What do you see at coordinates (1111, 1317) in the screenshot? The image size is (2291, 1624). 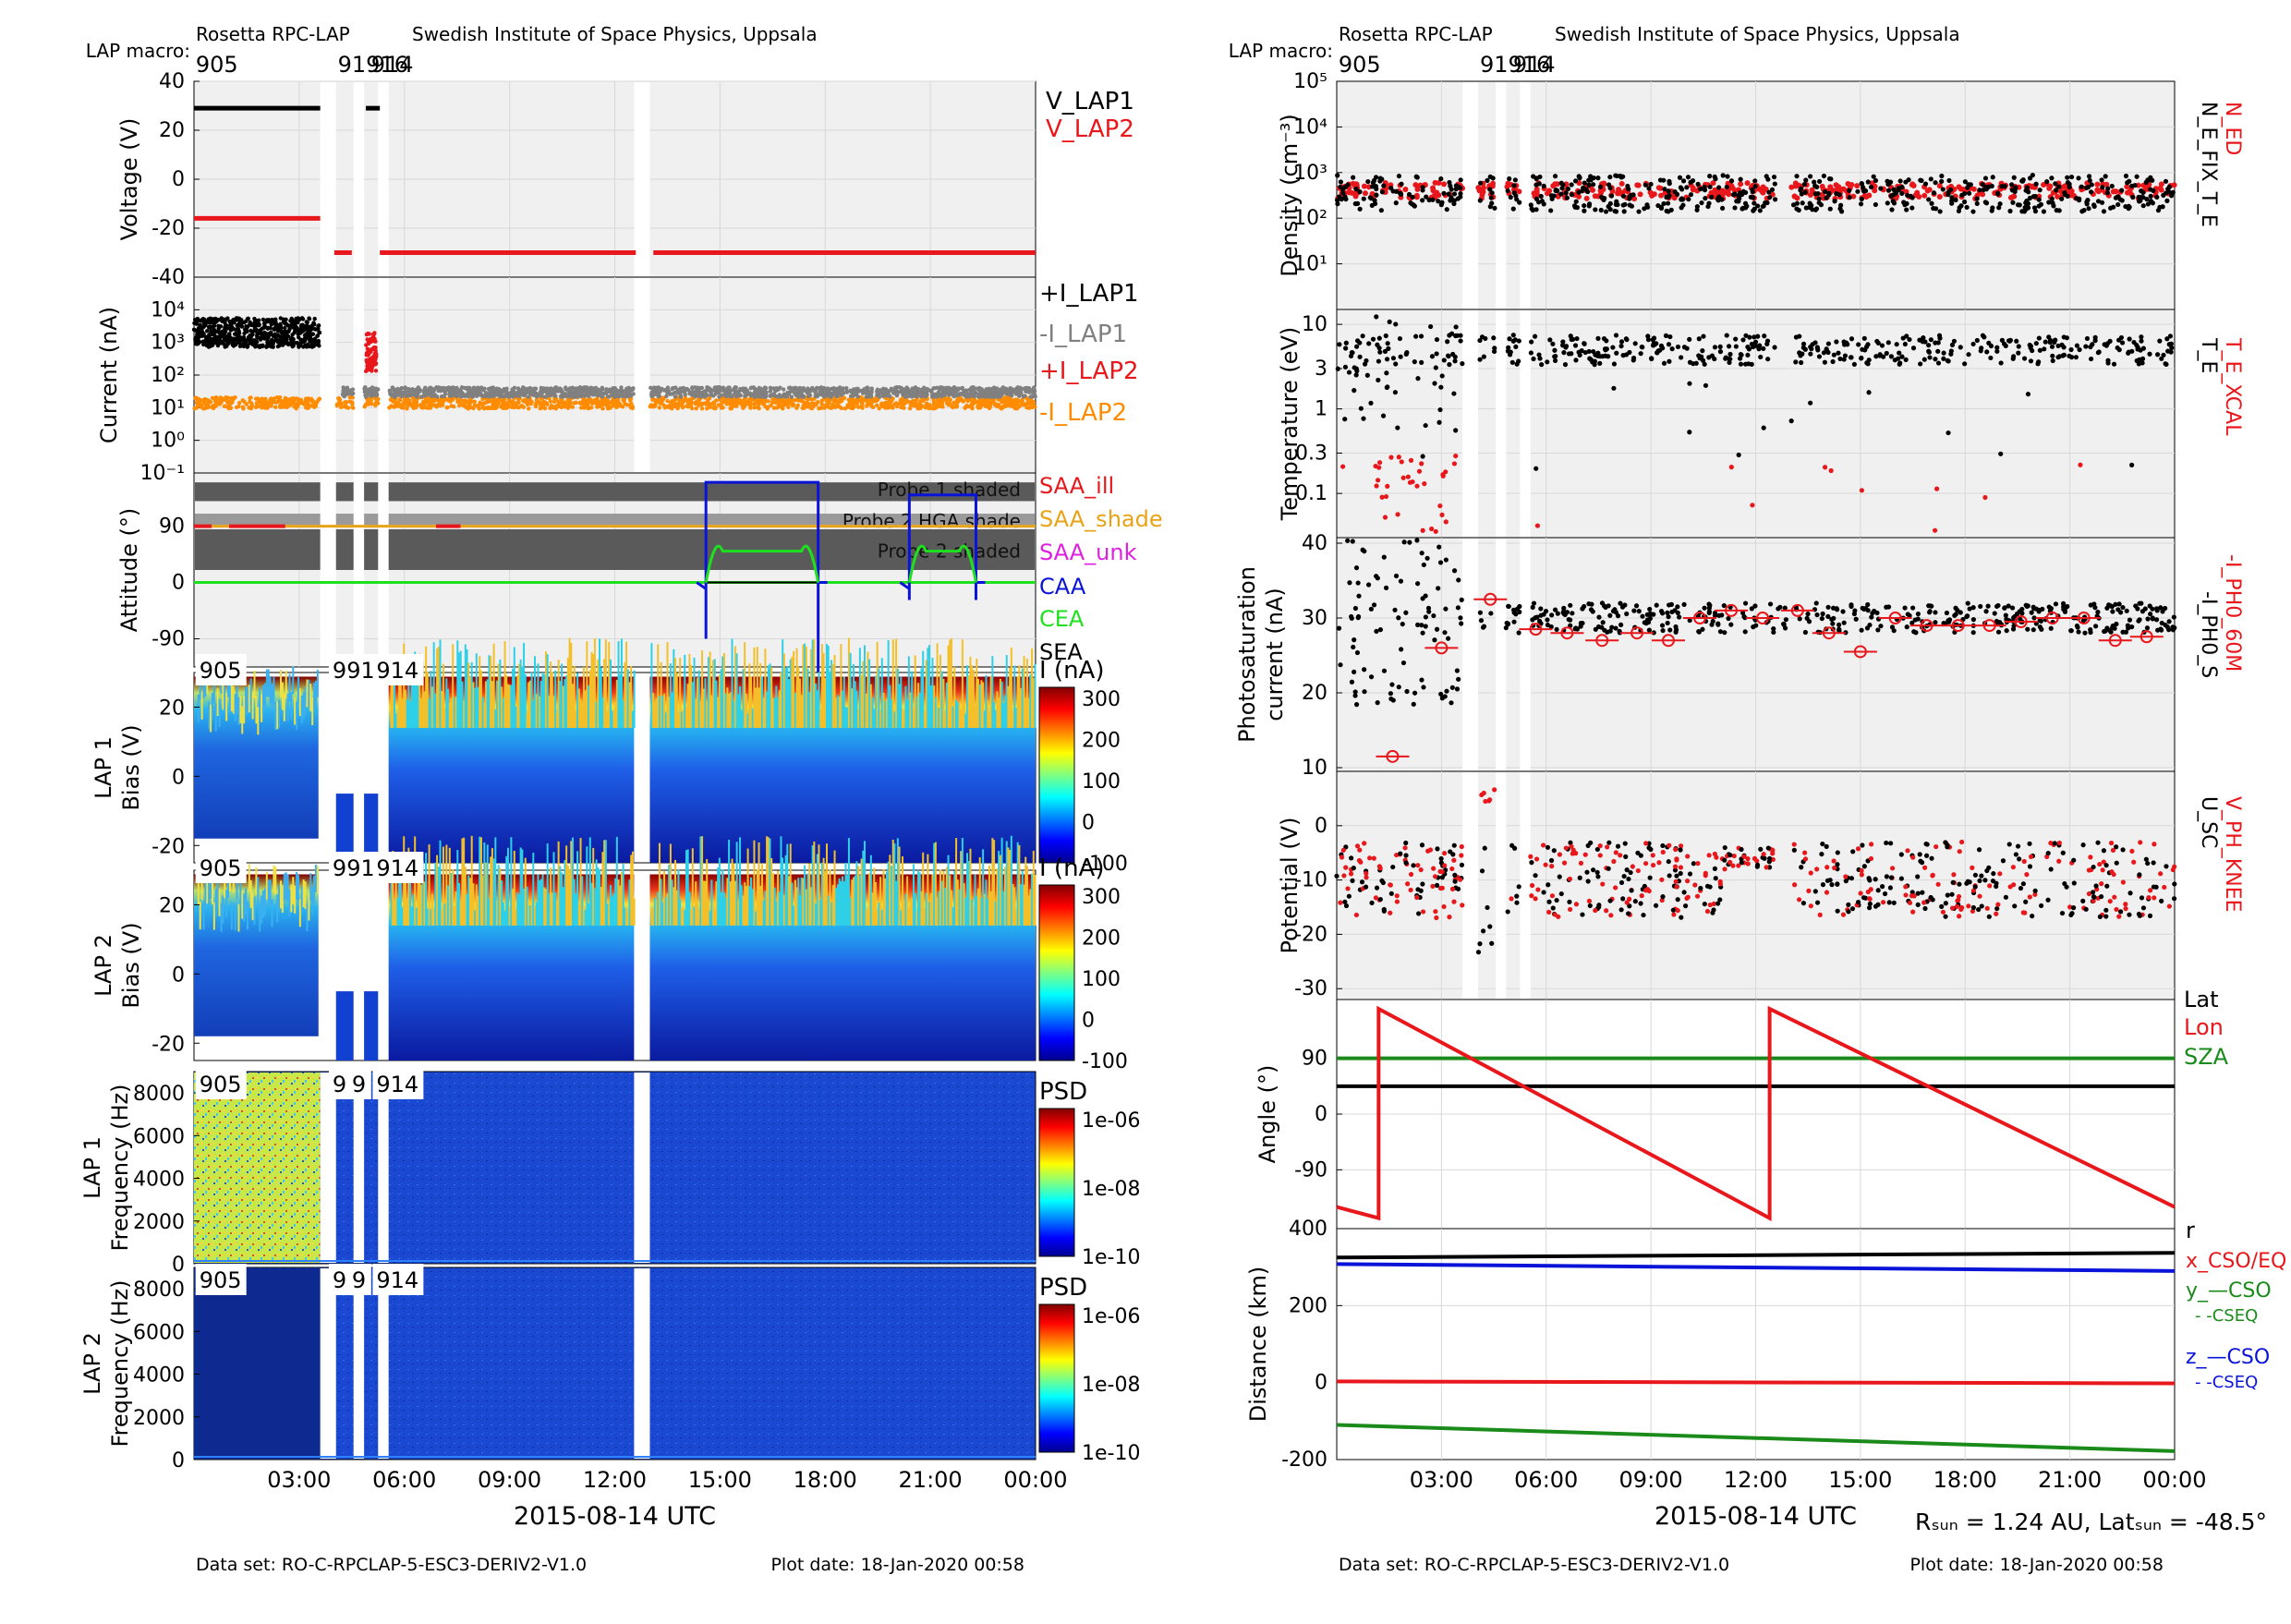 I see `lap2-freq-colorbar-tick: 1e-06` at bounding box center [1111, 1317].